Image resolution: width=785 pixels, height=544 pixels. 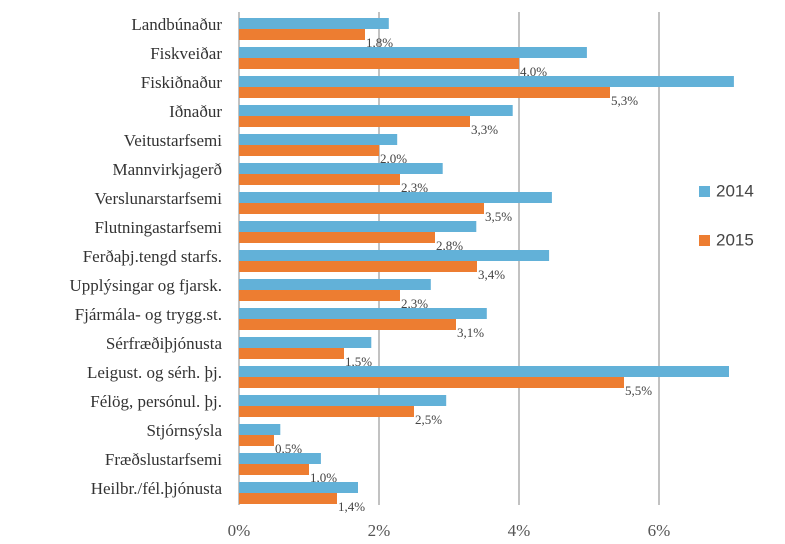 I want to click on value-label: 0,5%, so click(x=288, y=448).